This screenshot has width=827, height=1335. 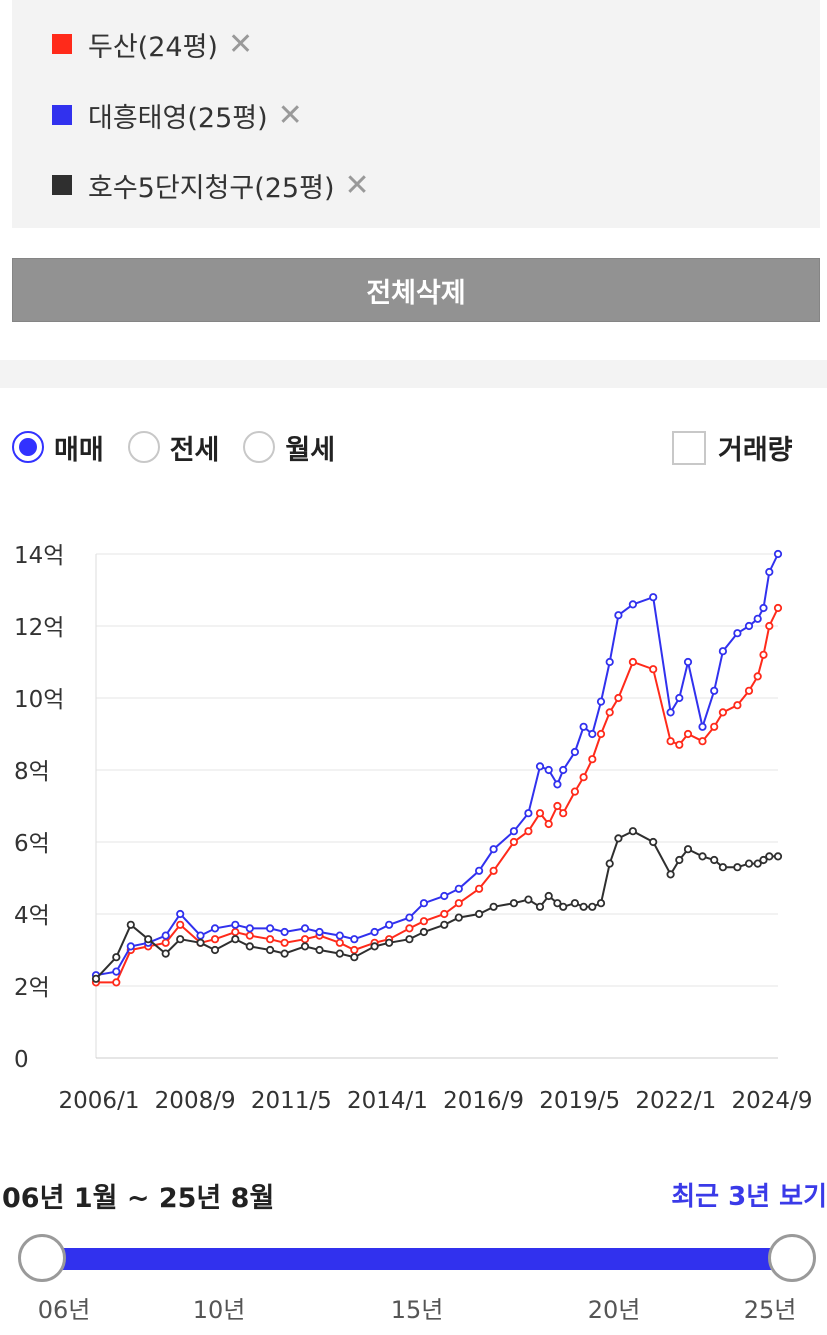 What do you see at coordinates (416, 290) in the screenshot?
I see `clear-all-button: 전체삭제` at bounding box center [416, 290].